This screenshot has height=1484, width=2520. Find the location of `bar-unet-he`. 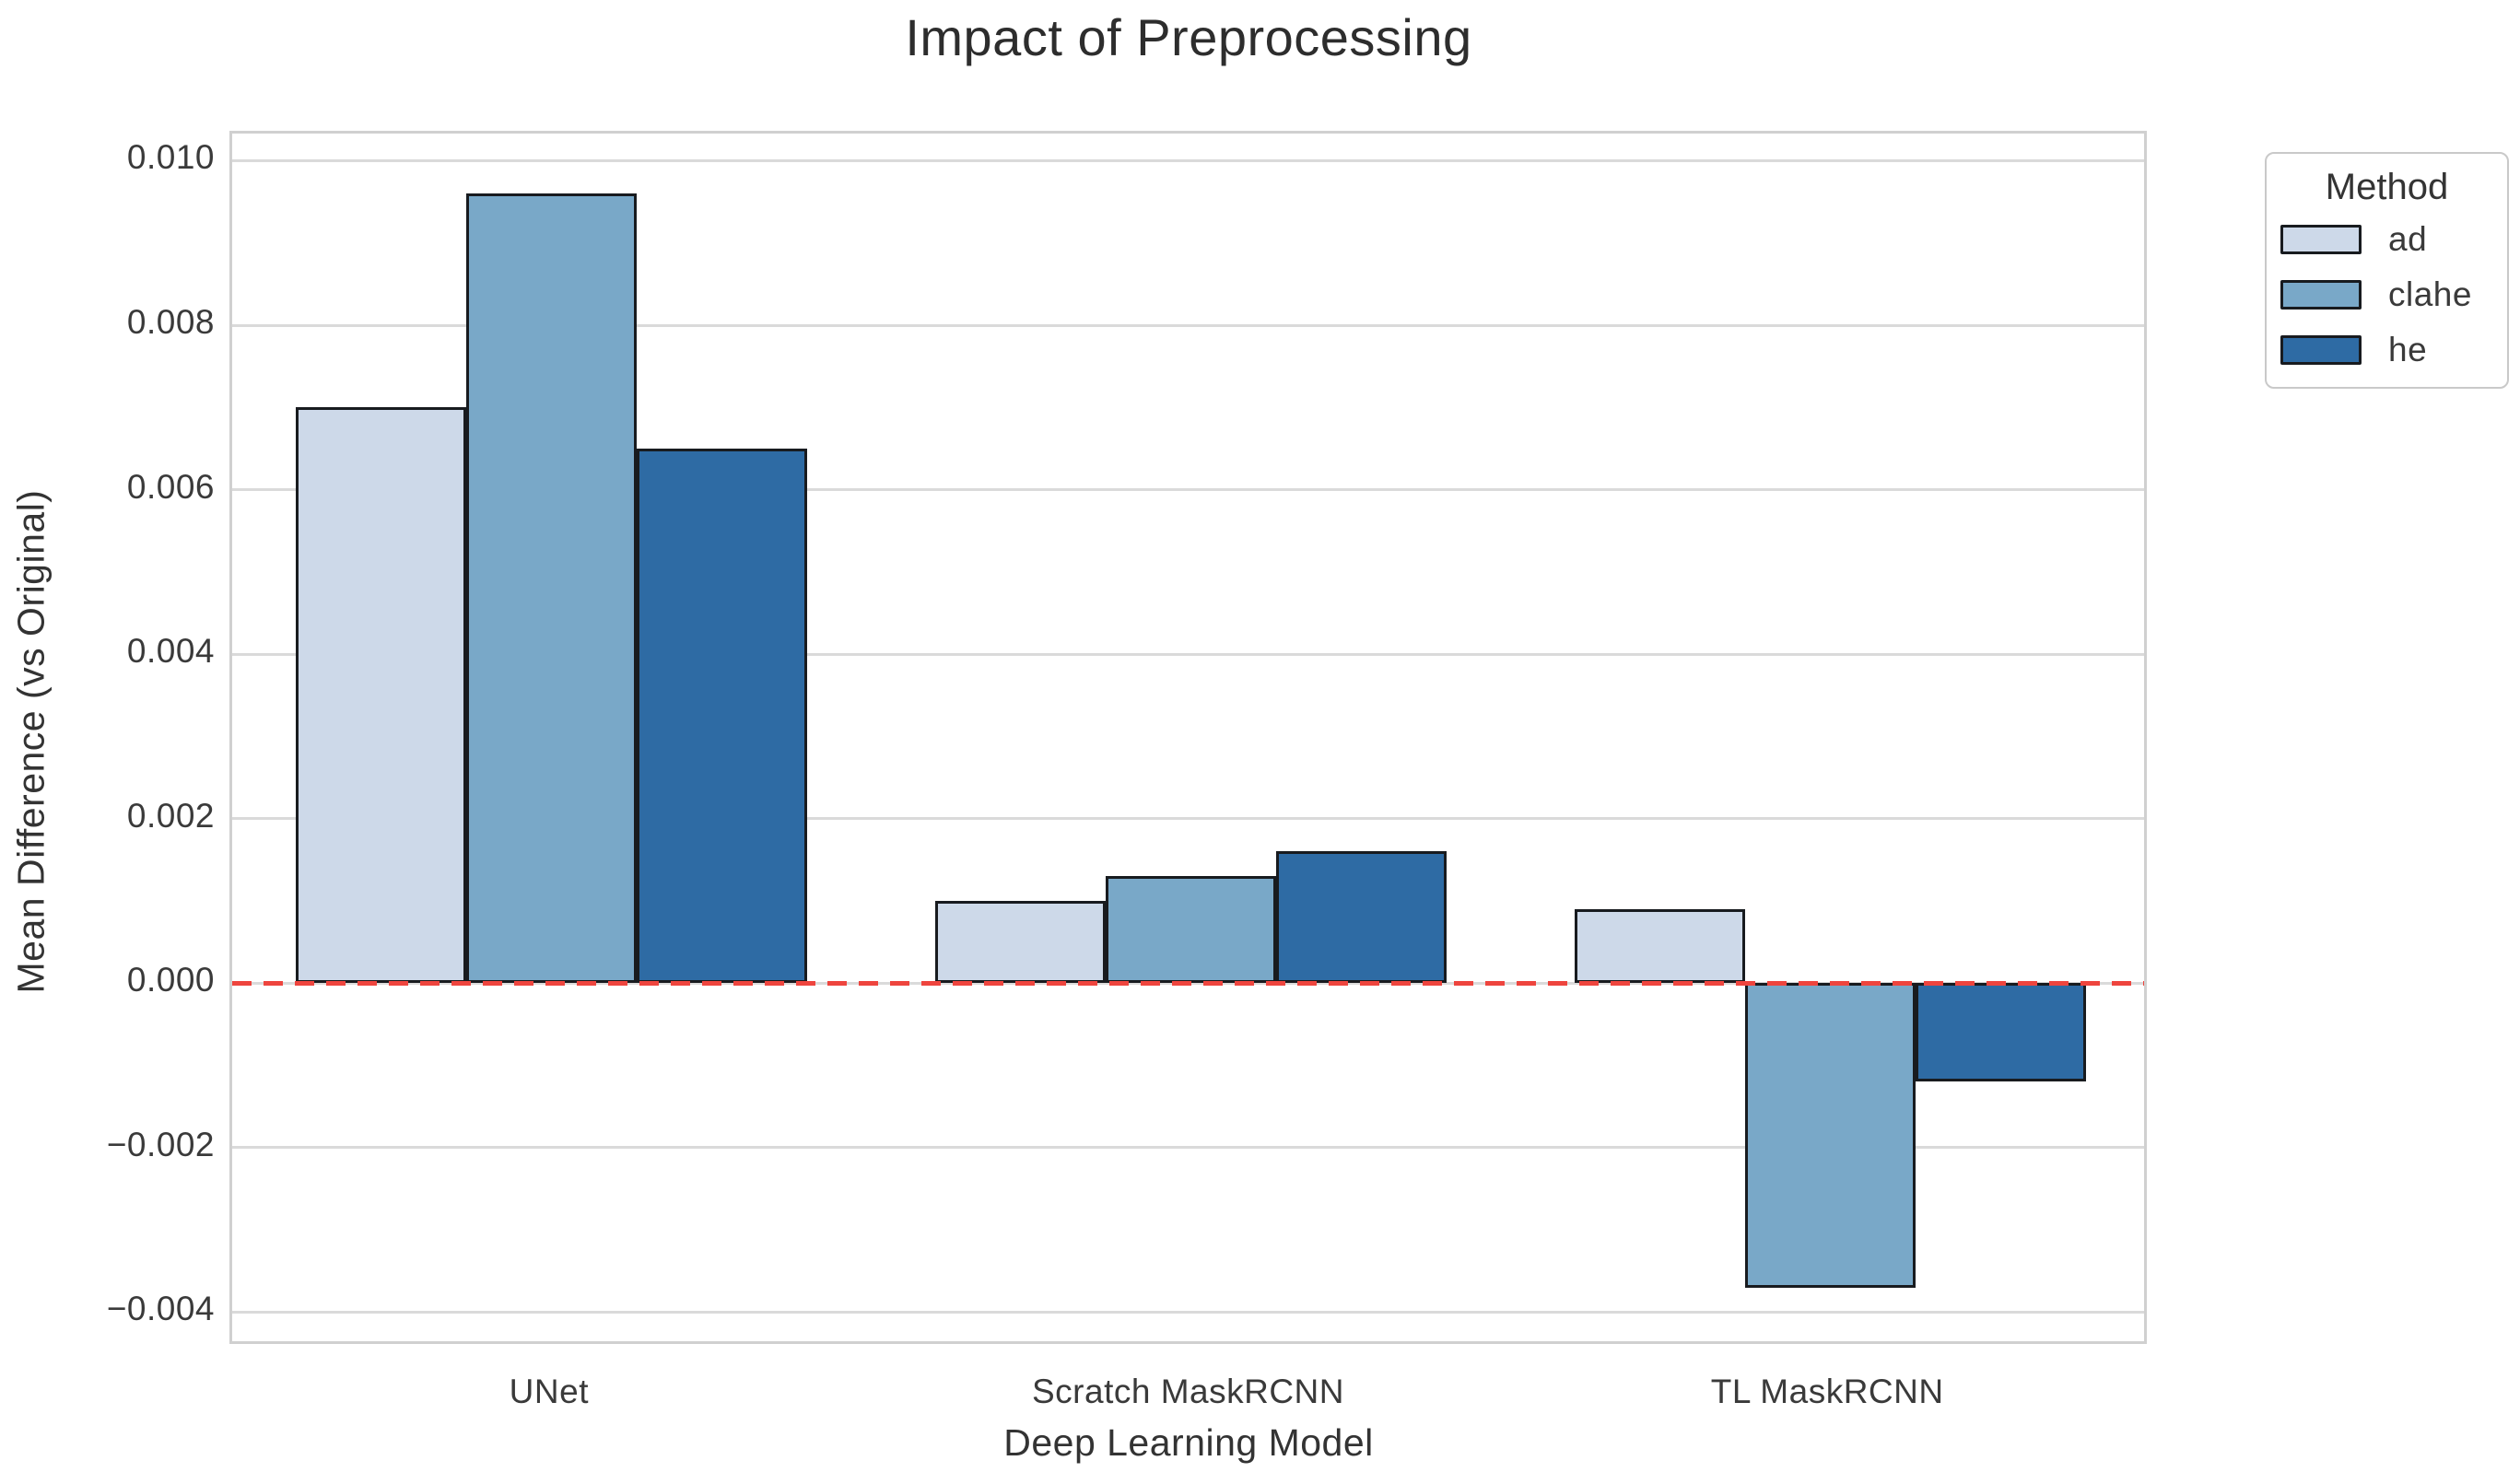

bar-unet-he is located at coordinates (722, 716).